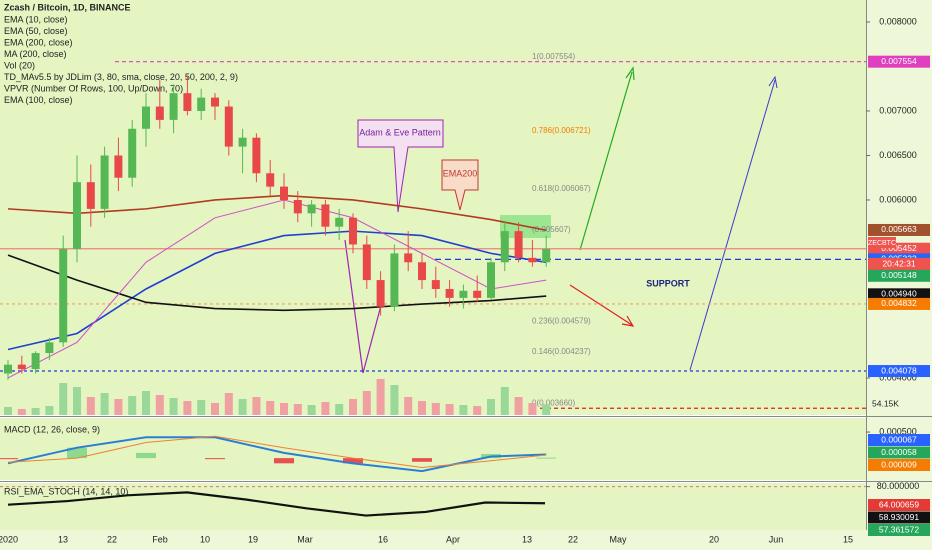 The height and width of the screenshot is (550, 932). Describe the element at coordinates (668, 283) in the screenshot. I see `annotation: SUPPORT` at that location.